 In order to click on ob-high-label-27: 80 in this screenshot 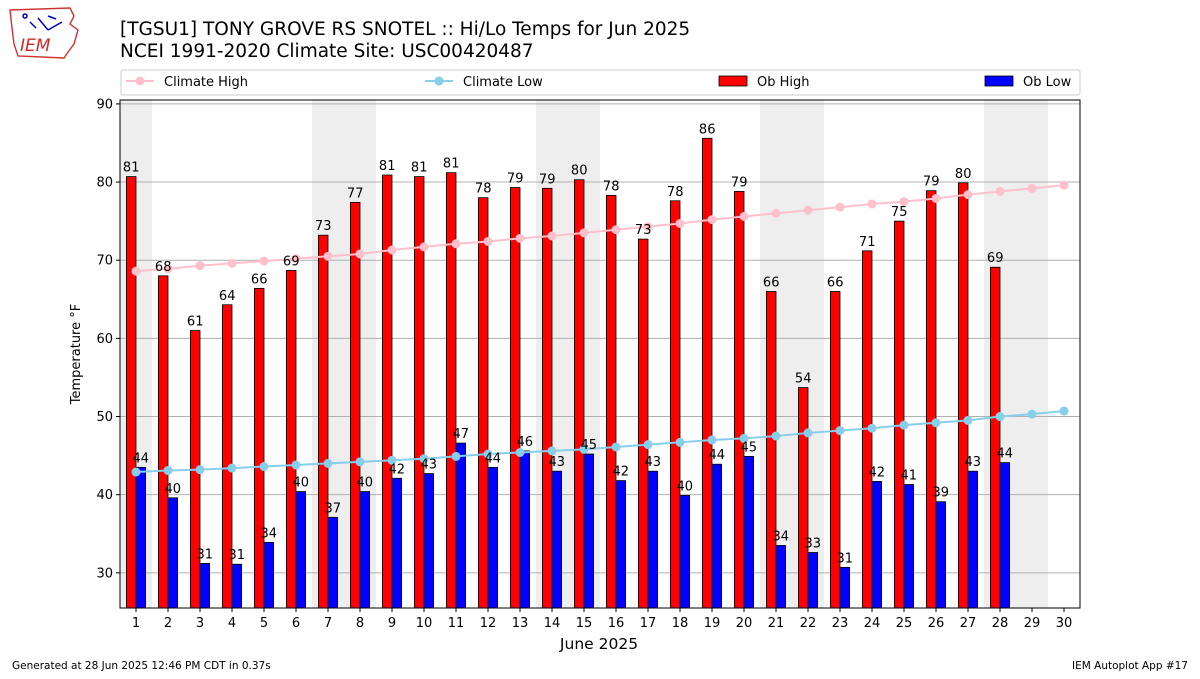, I will do `click(963, 174)`.